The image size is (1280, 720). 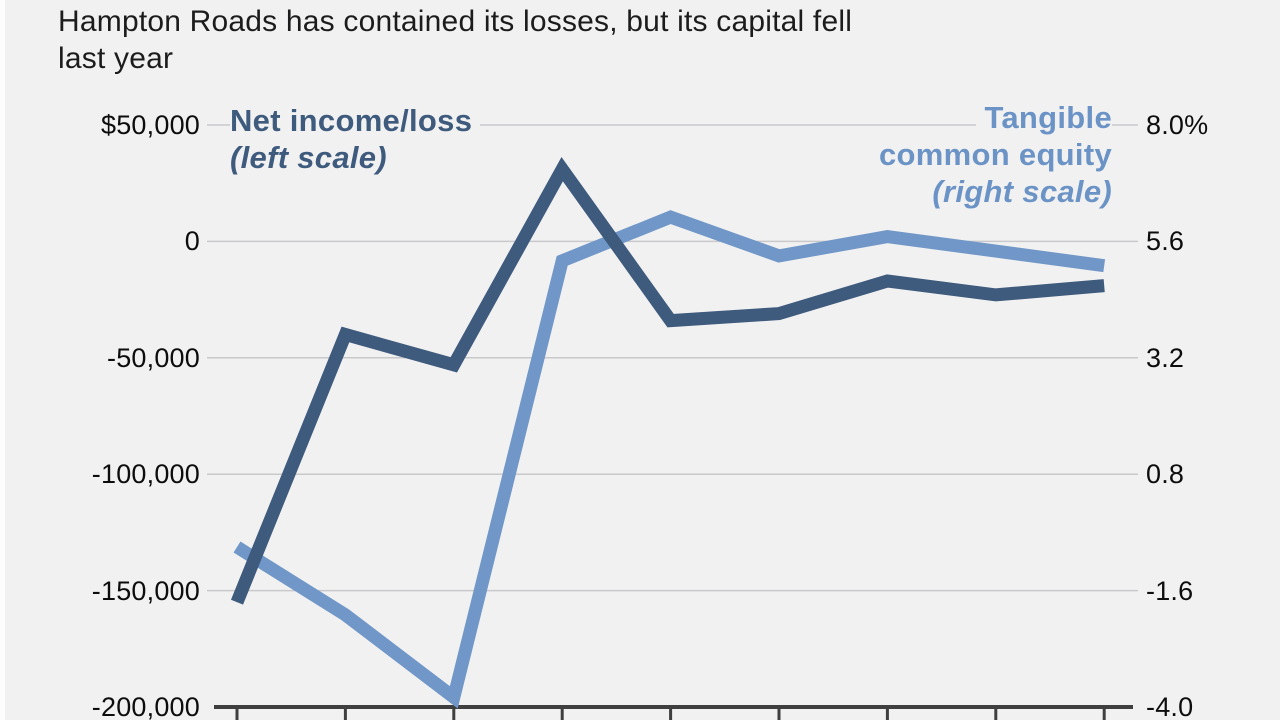 What do you see at coordinates (1170, 706) in the screenshot?
I see `right-axis-tick-label: -4.0` at bounding box center [1170, 706].